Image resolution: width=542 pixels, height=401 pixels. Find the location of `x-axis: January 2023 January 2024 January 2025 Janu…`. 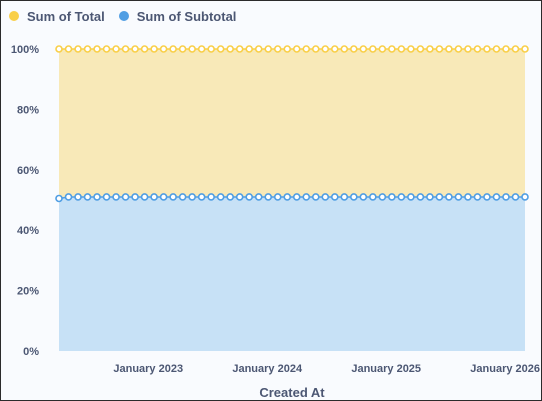

x-axis: January 2023 January 2024 January 2025 Janu… is located at coordinates (326, 369).